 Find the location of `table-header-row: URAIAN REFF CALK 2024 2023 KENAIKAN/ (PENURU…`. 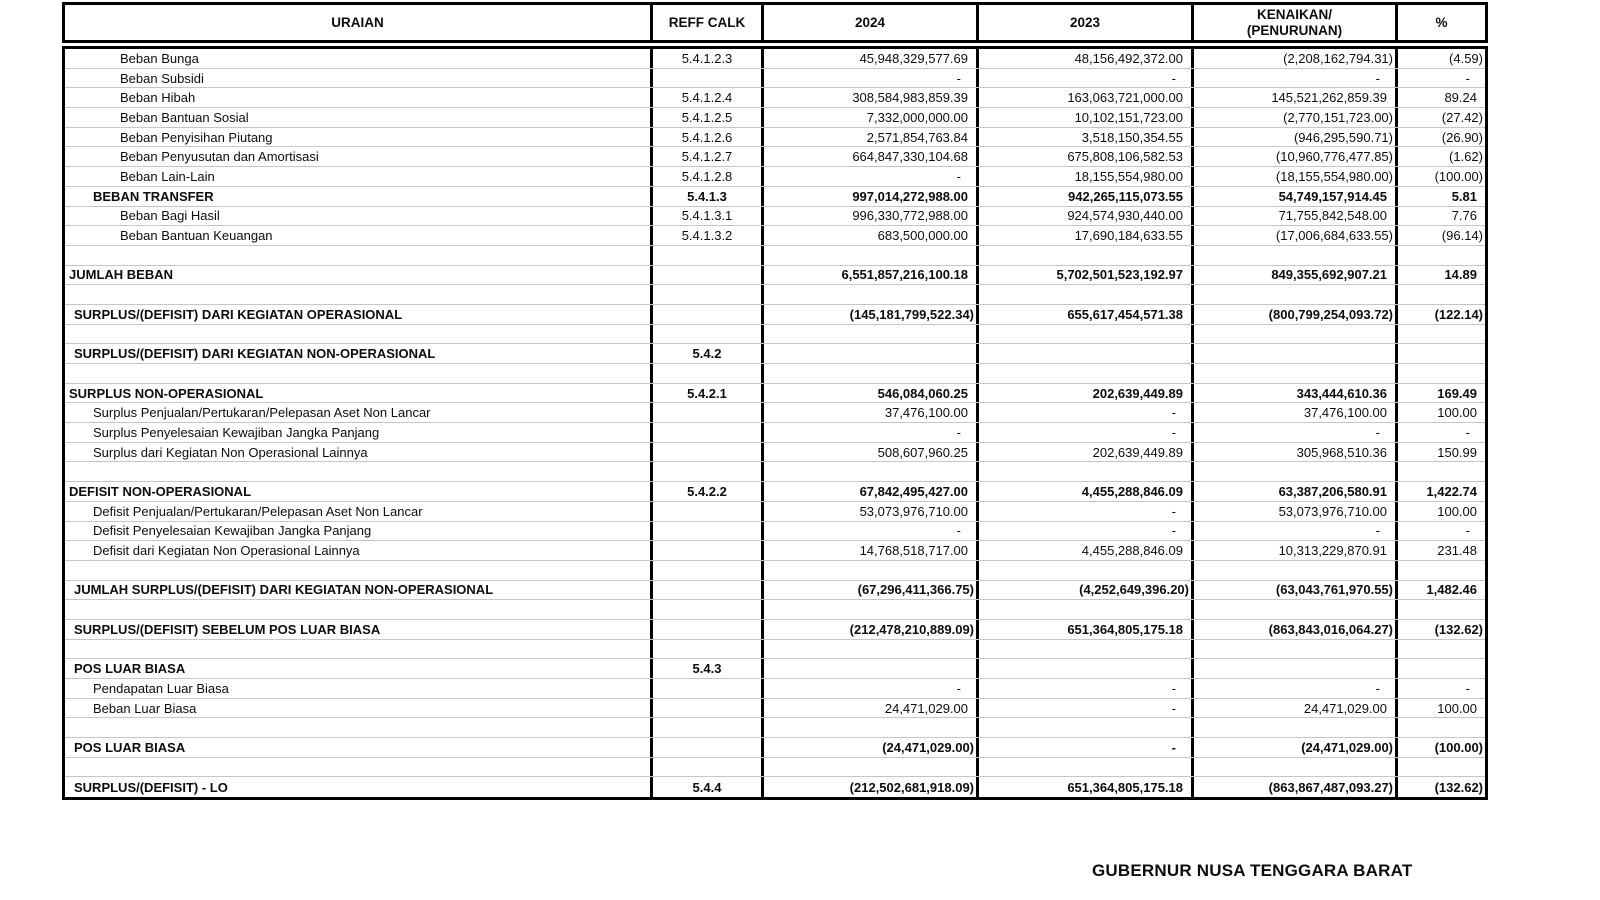

table-header-row: URAIAN REFF CALK 2024 2023 KENAIKAN/ (PENURU… is located at coordinates (775, 22).